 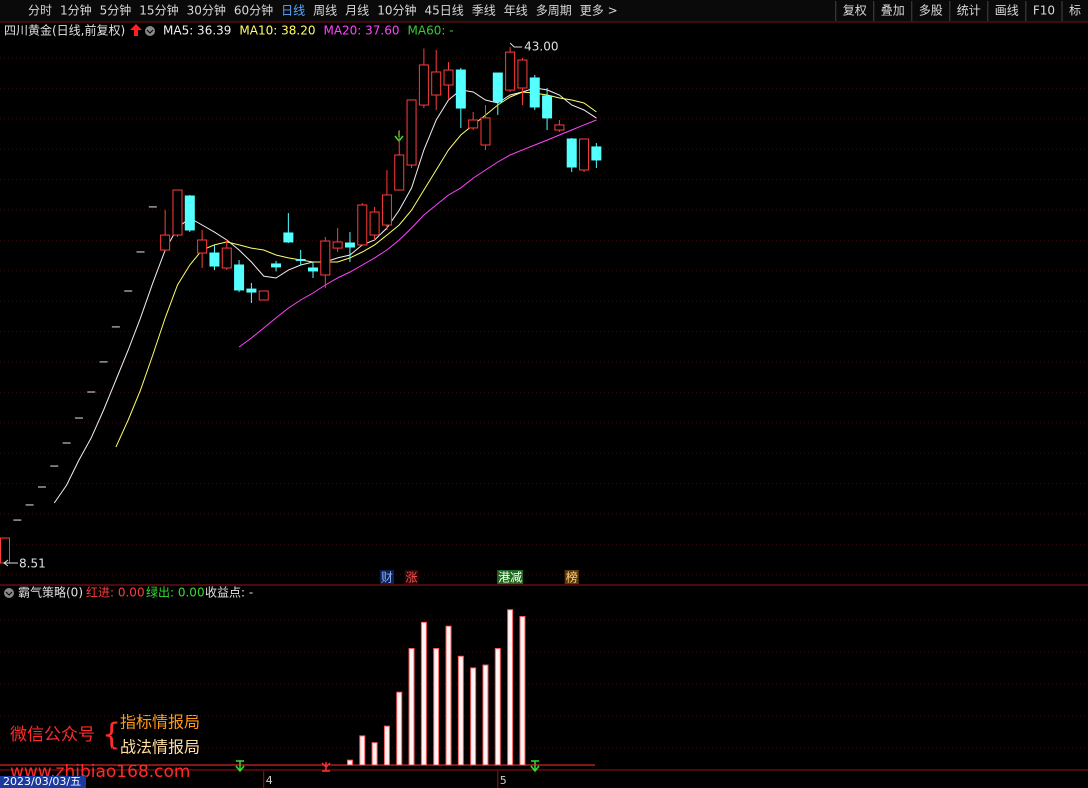 What do you see at coordinates (158, 10) in the screenshot?
I see `period-tab: 15分钟` at bounding box center [158, 10].